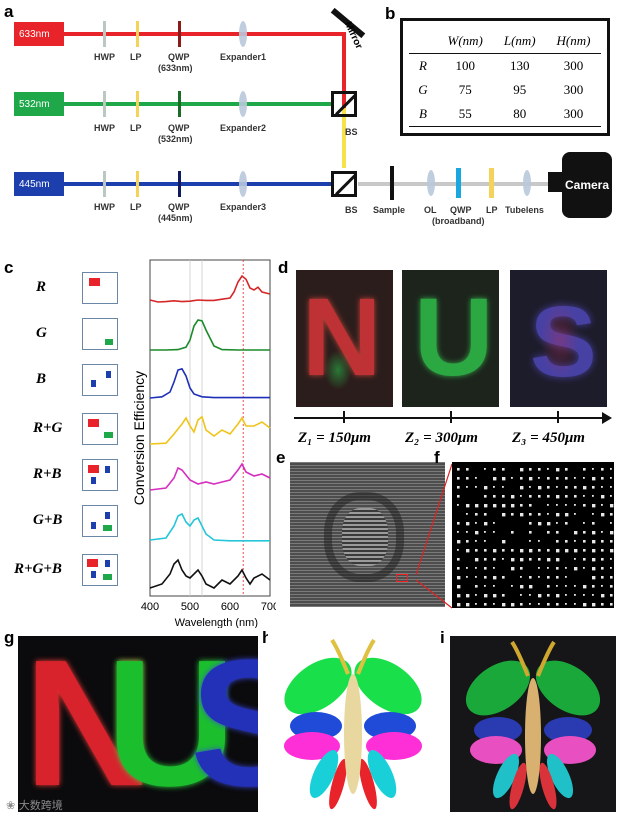 The image size is (622, 817). What do you see at coordinates (422, 65) in the screenshot?
I see `table-row-label: R` at bounding box center [422, 65].